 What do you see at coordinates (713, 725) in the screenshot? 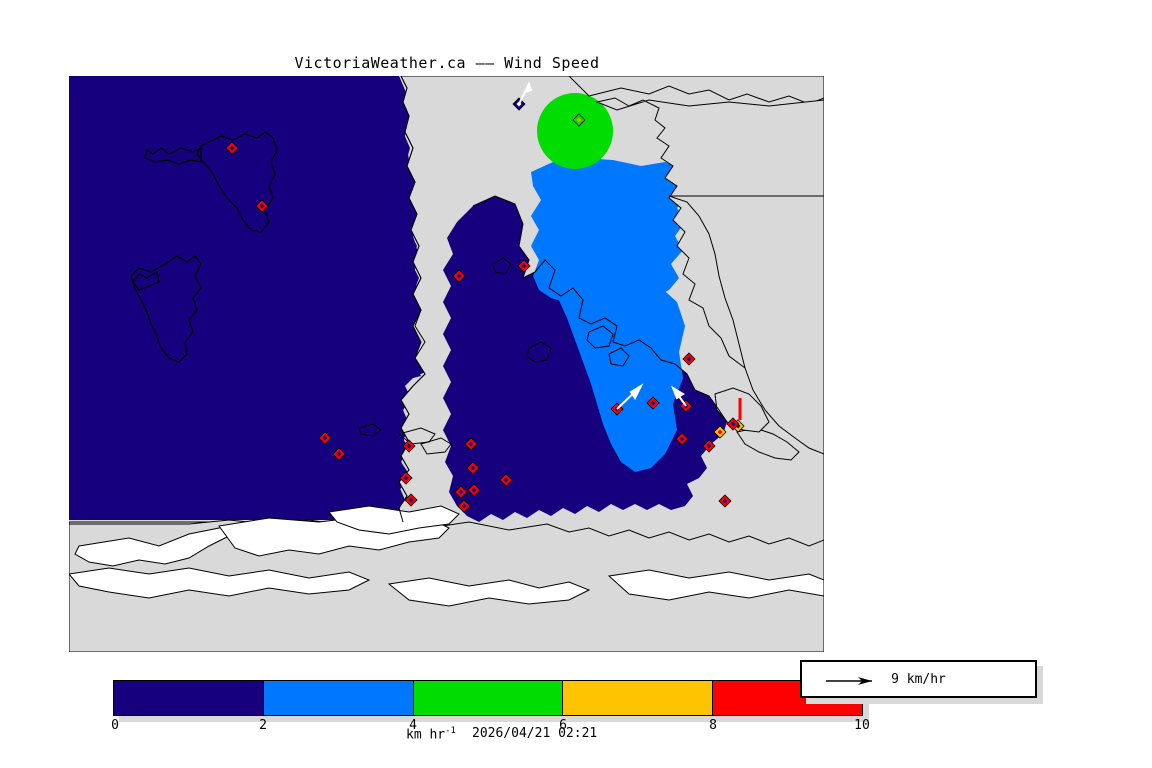
I see `colorbar-tick-4: 8` at bounding box center [713, 725].